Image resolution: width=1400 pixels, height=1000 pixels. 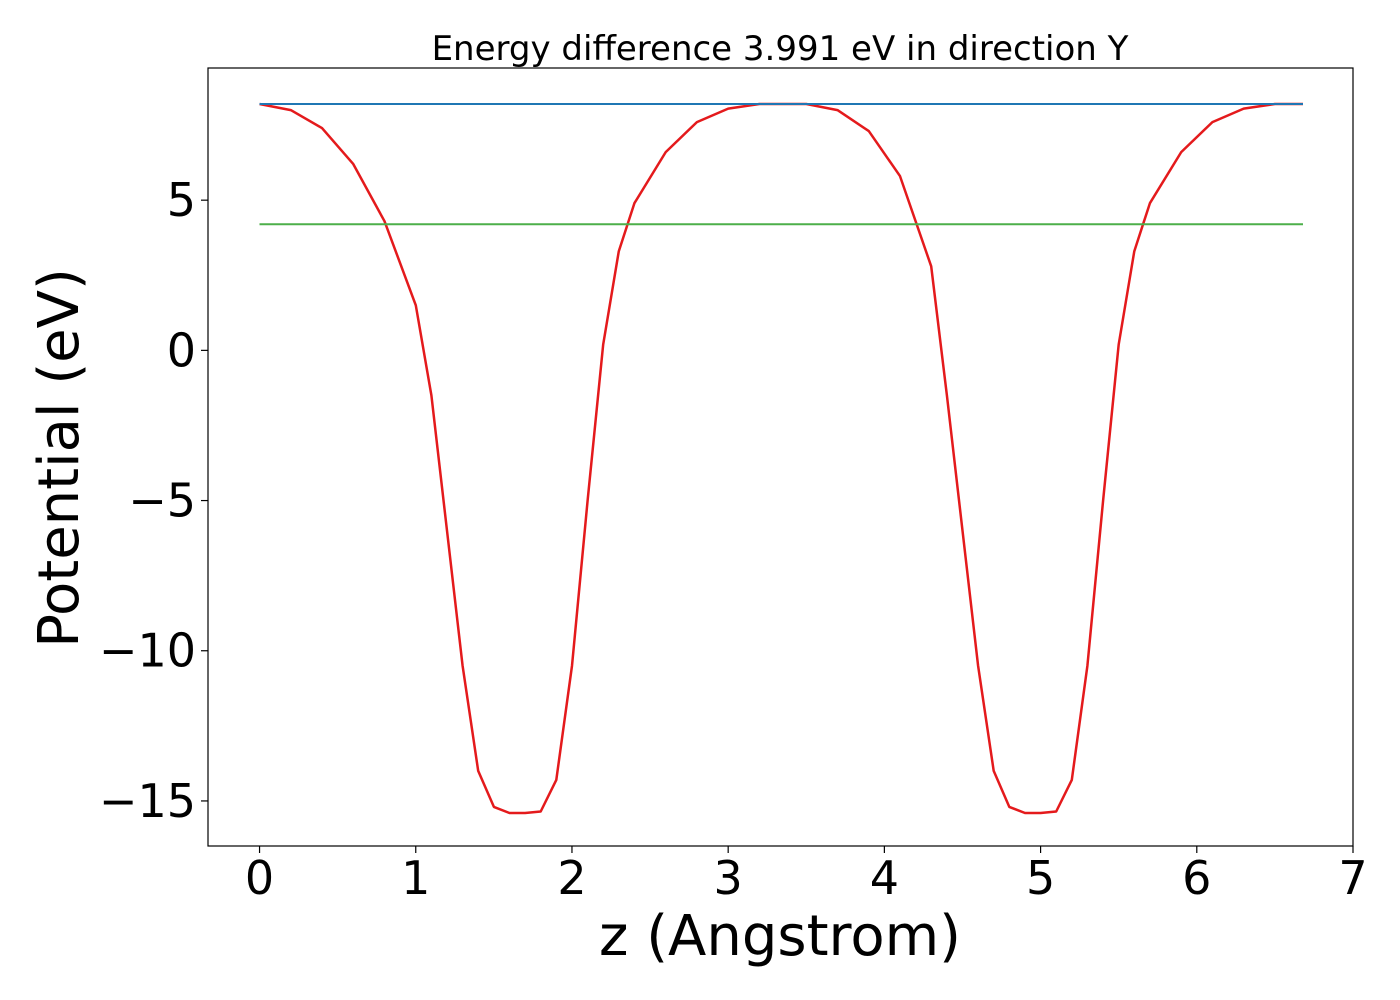 I want to click on x-tick-label: 1, so click(x=415, y=878).